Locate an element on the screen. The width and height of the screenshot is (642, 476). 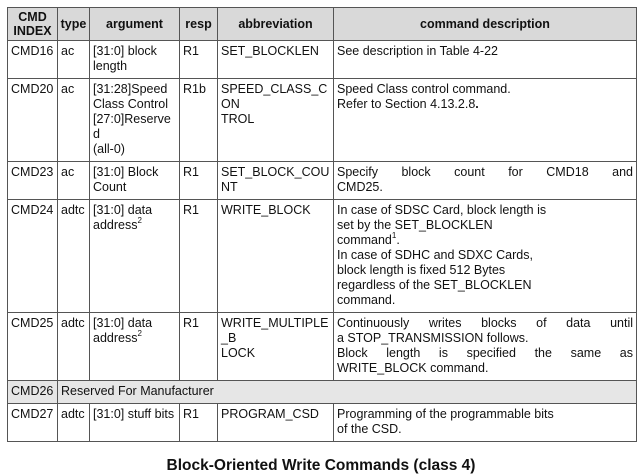
abbreviation-cell: PROGRAM_CSD is located at coordinates (275, 422).